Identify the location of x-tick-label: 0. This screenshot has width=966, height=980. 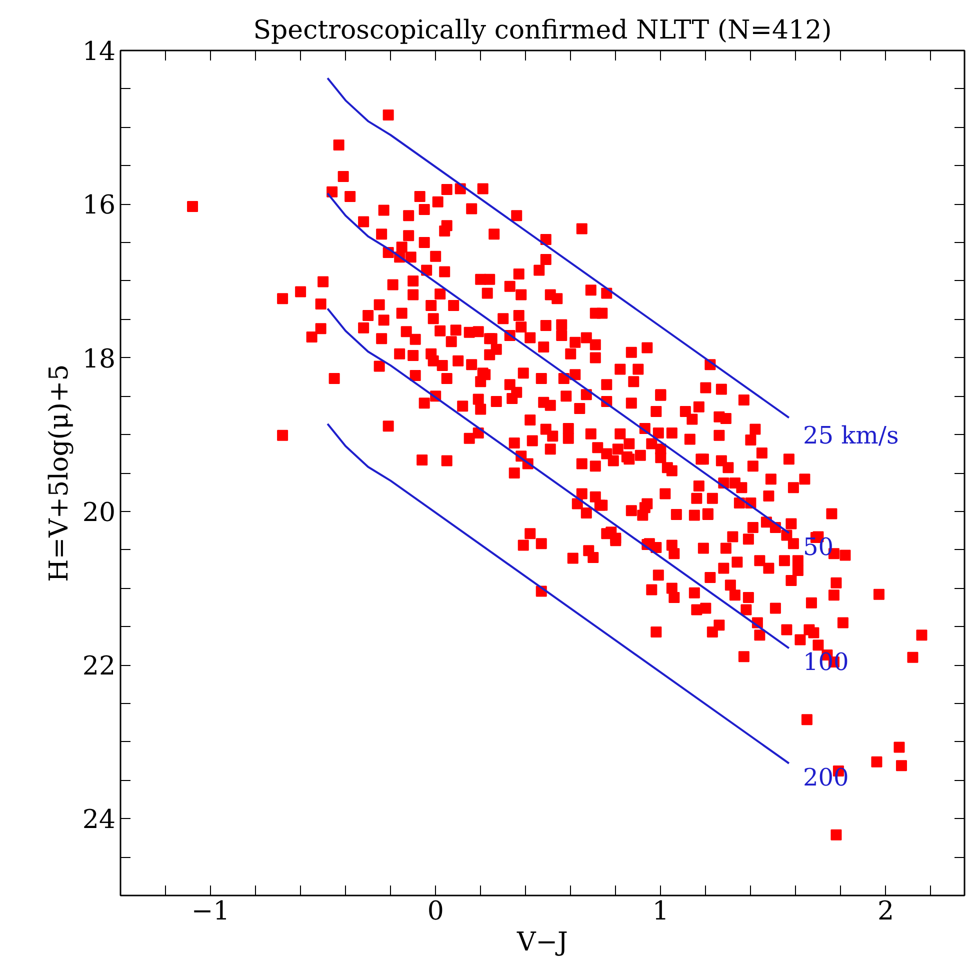
(435, 911).